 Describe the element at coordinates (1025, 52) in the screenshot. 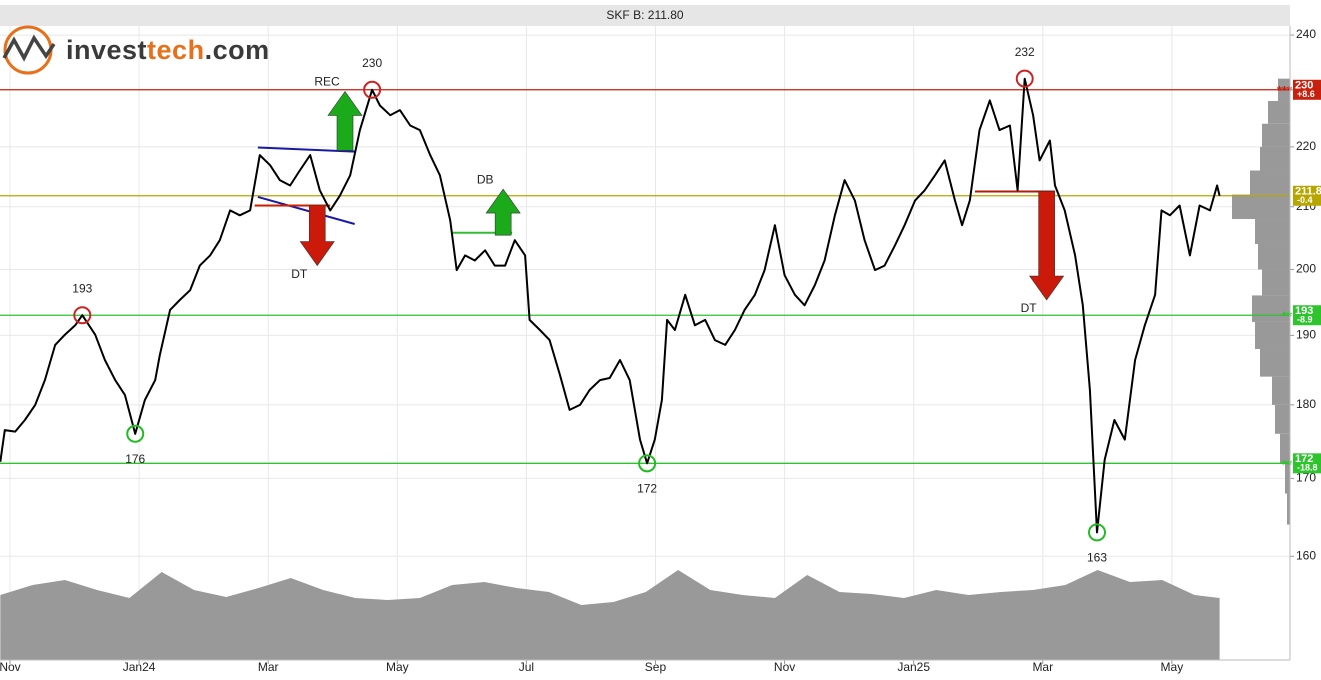

I see `pivot-label: 232` at that location.